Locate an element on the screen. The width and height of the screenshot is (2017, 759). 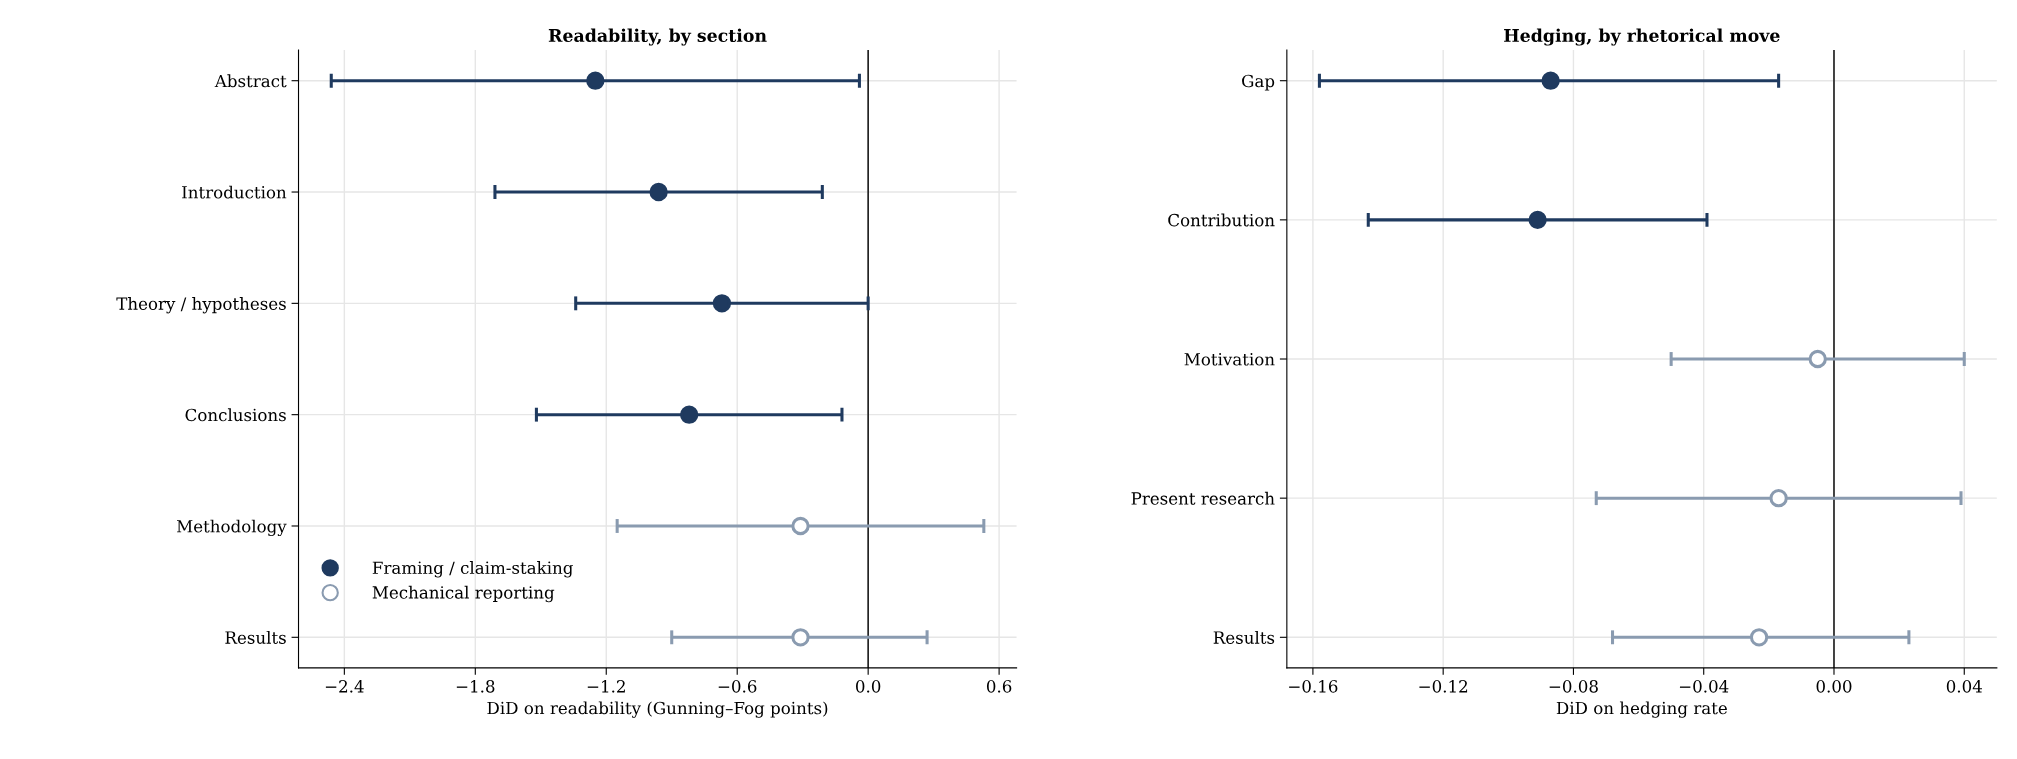
x-axis-title: DiD on hedging rate is located at coordinates (1641, 709).